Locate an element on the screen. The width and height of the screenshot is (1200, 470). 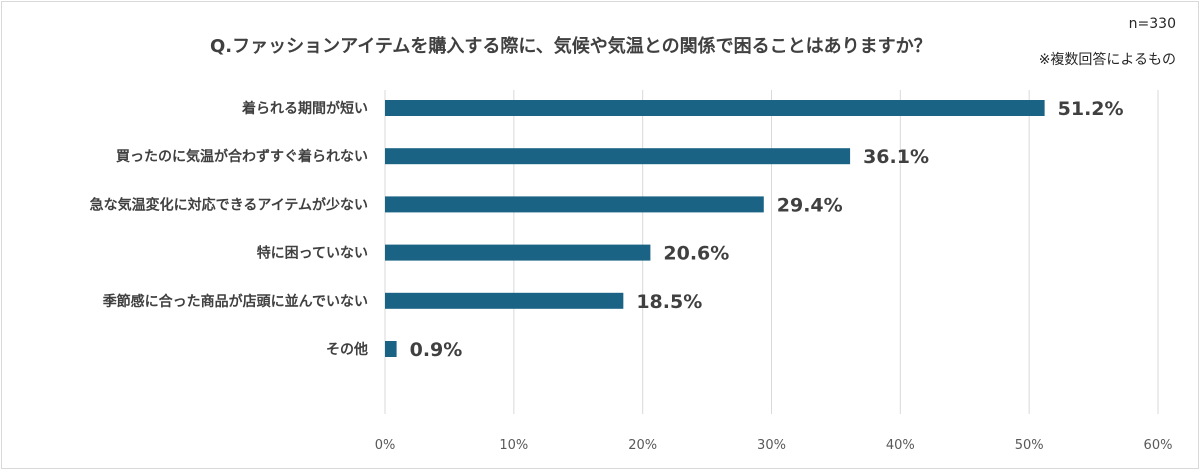
tick-label-0: 0% is located at coordinates (385, 445).